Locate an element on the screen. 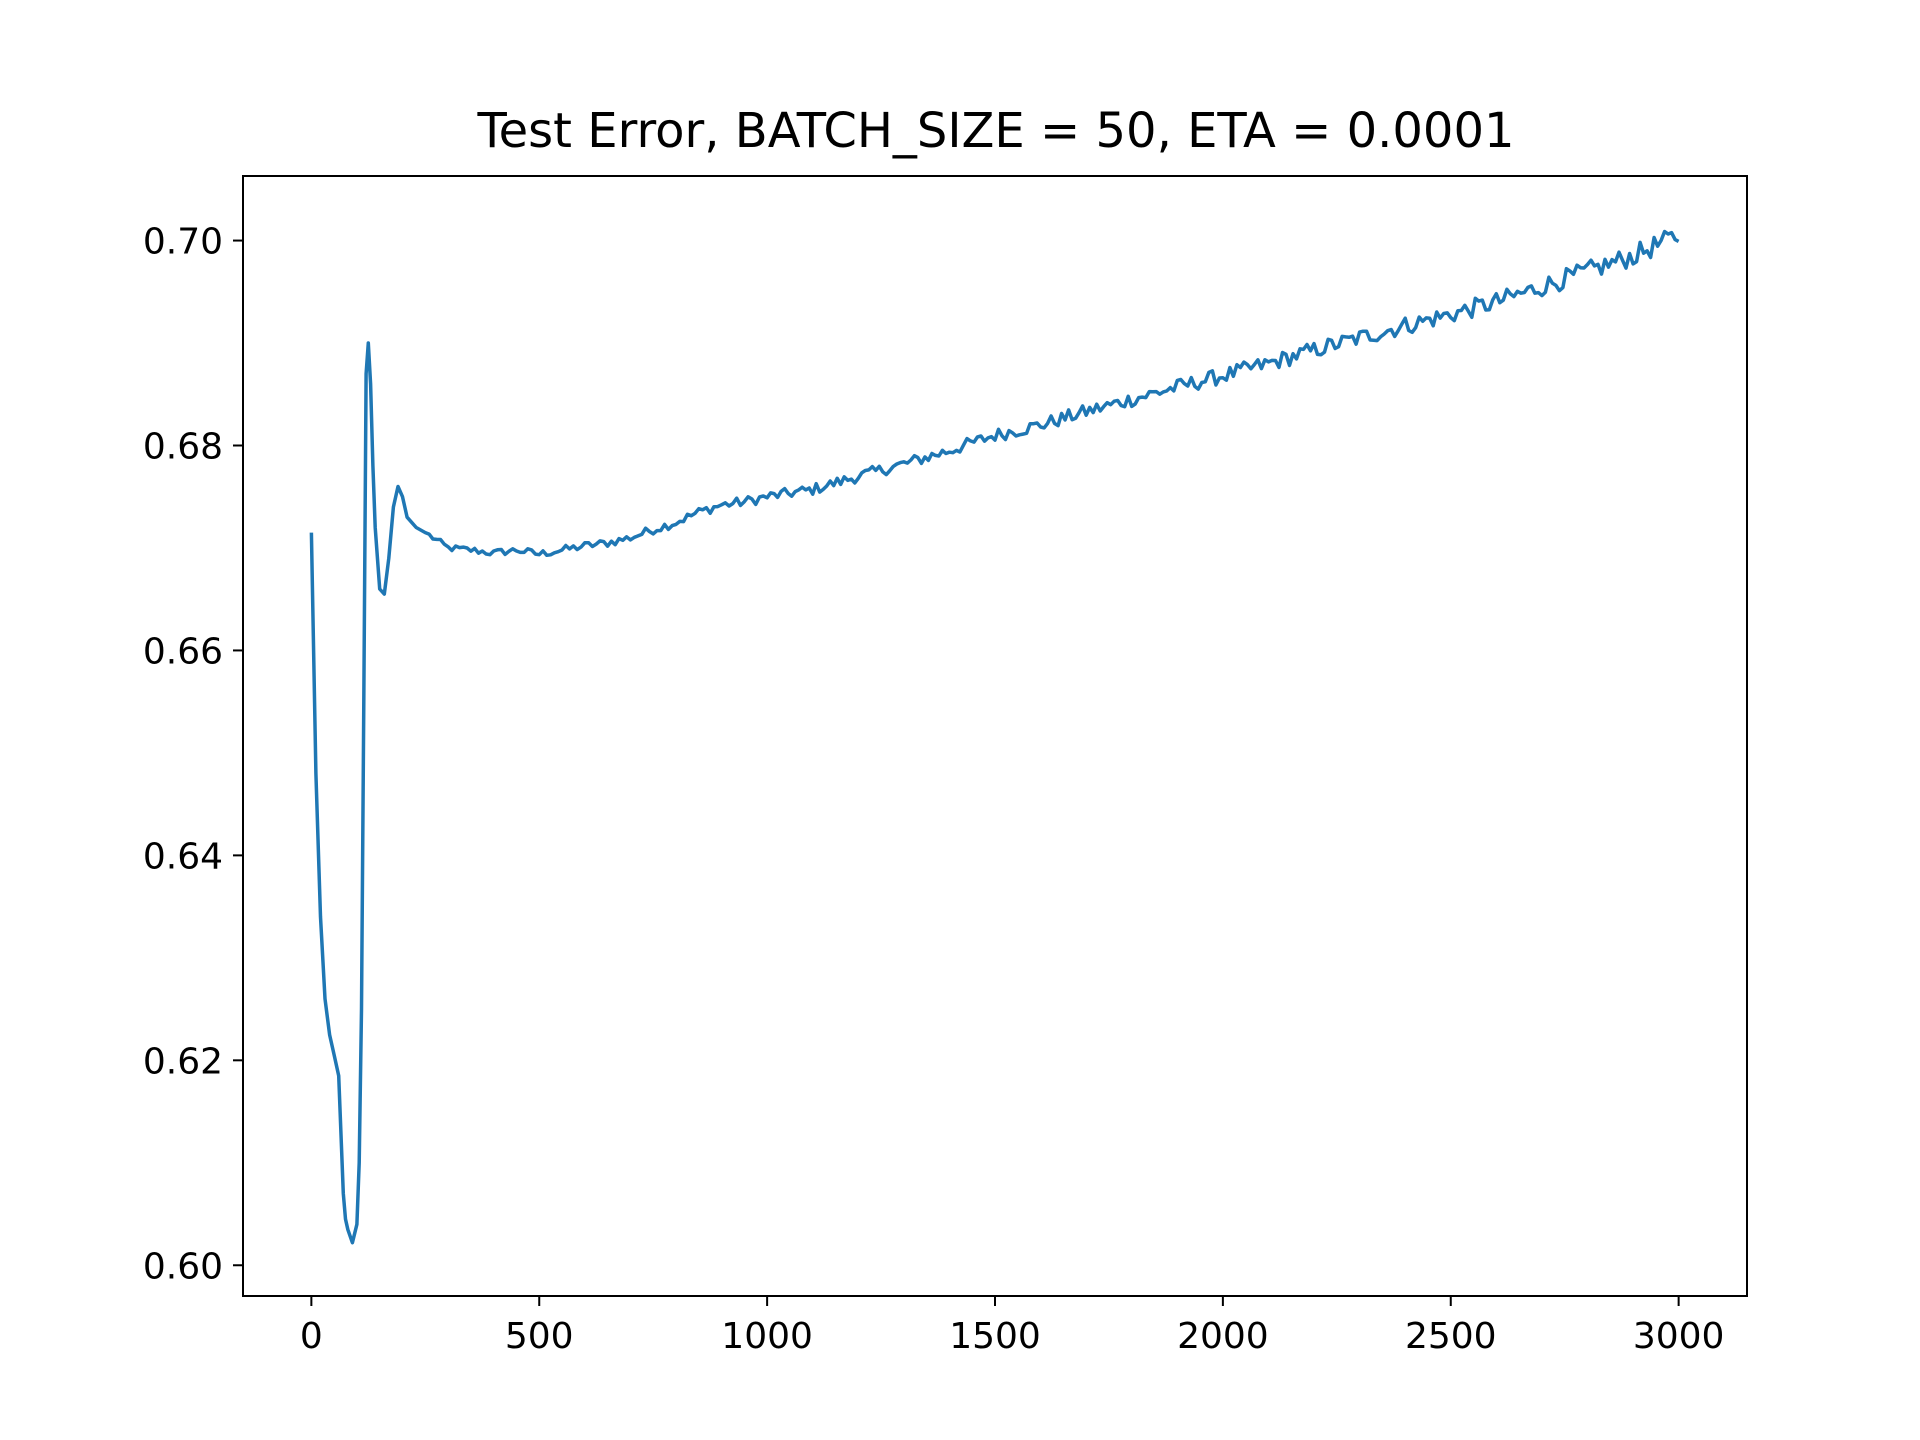 This screenshot has height=1440, width=1920. x-tick-label: 2000 is located at coordinates (1223, 1336).